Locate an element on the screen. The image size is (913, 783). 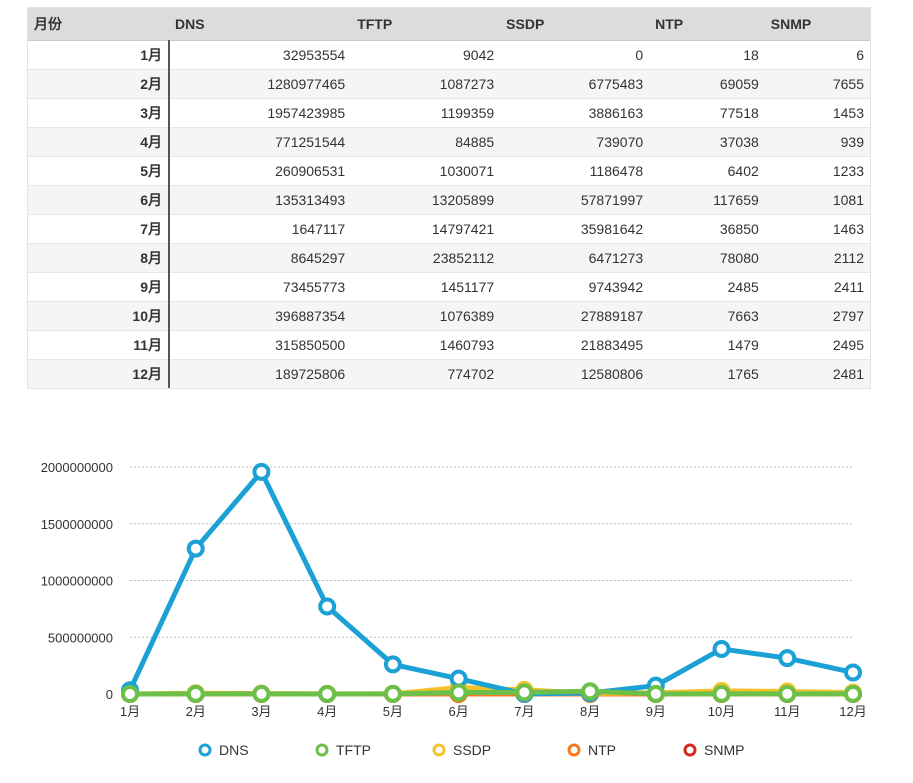
value-cell-ssdp: 35981642 is located at coordinates (575, 229).